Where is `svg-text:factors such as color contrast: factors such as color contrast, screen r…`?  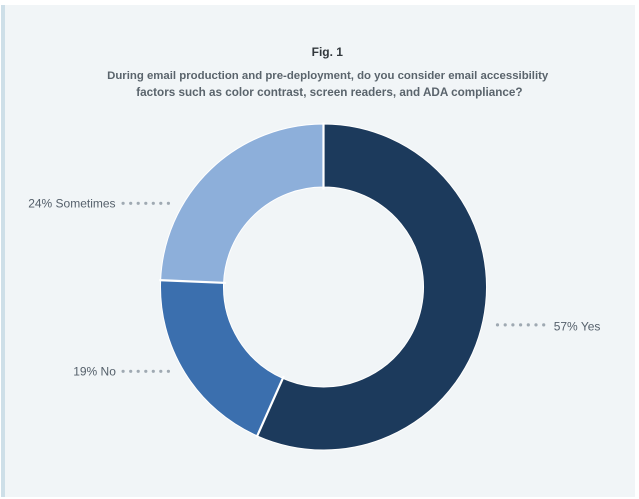
svg-text:factors such as color contrast: factors such as color contrast, screen r… is located at coordinates (329, 92).